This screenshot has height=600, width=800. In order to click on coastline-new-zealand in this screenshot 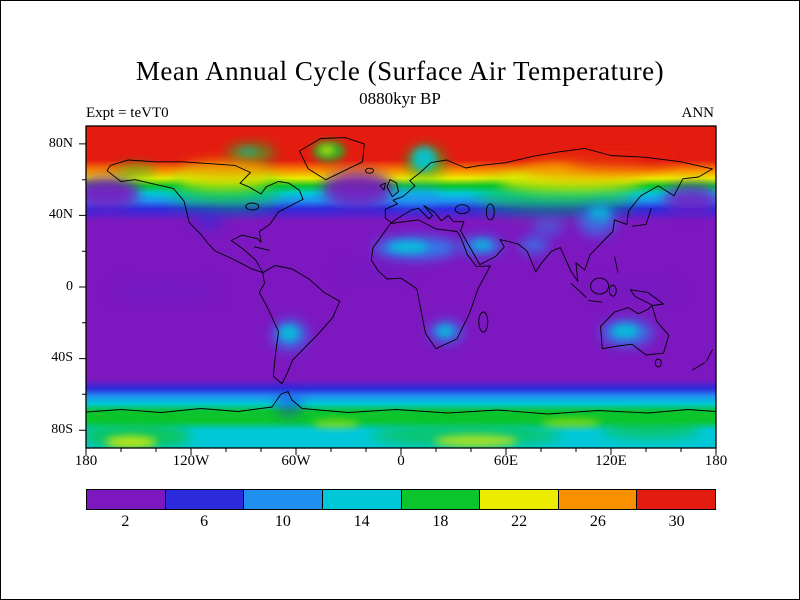, I will do `click(702, 360)`.